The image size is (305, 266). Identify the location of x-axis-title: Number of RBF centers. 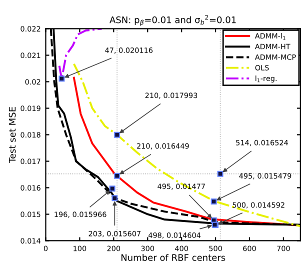
(173, 257).